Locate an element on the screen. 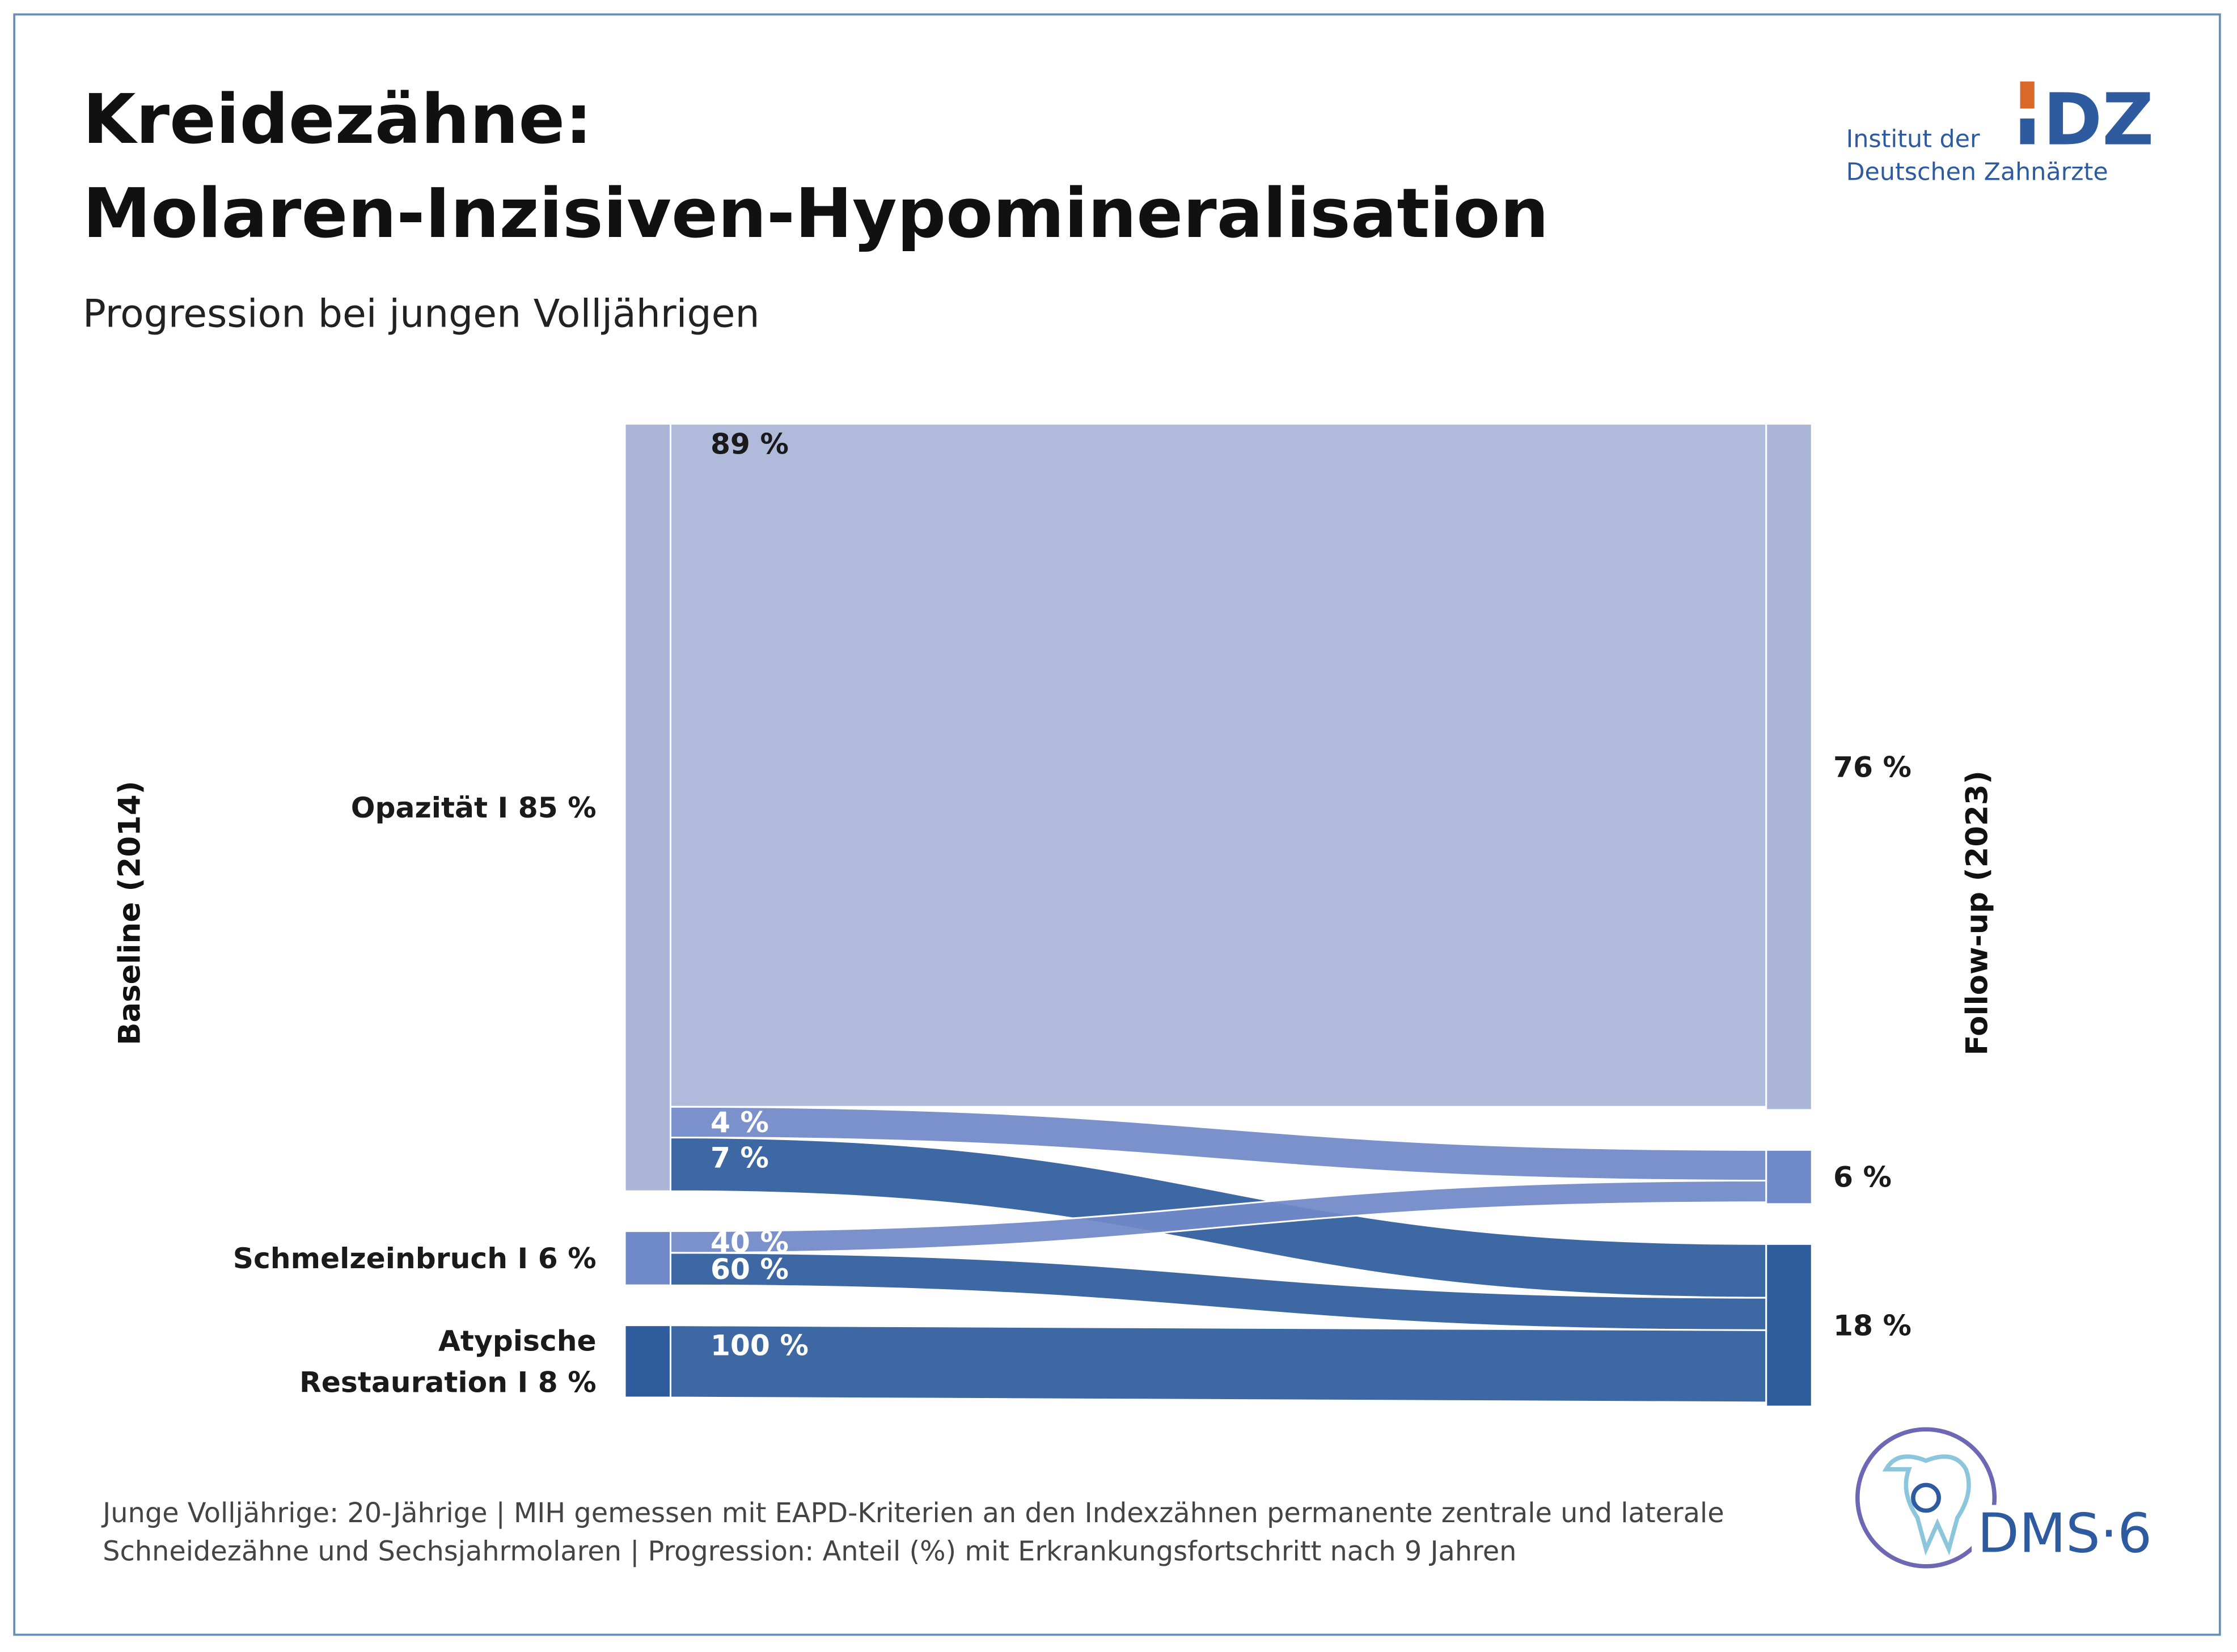 This screenshot has width=2237, height=1652. flow-label: 40 % is located at coordinates (750, 1242).